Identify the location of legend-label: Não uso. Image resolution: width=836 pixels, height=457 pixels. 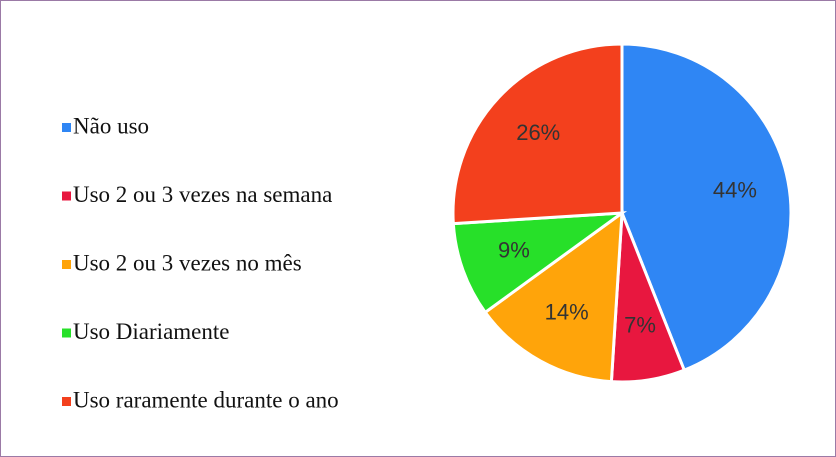
(111, 125).